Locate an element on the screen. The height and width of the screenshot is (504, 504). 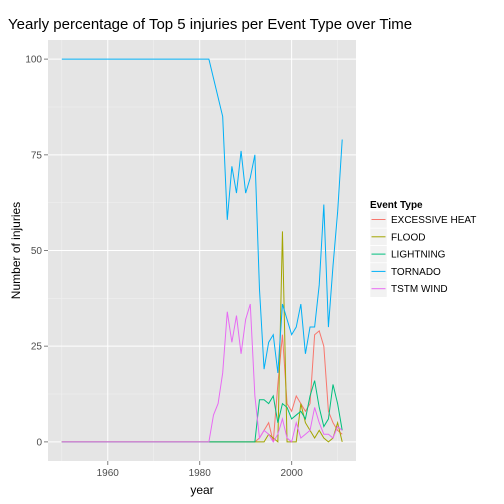
y-tick-label: 50 is located at coordinates (37, 251).